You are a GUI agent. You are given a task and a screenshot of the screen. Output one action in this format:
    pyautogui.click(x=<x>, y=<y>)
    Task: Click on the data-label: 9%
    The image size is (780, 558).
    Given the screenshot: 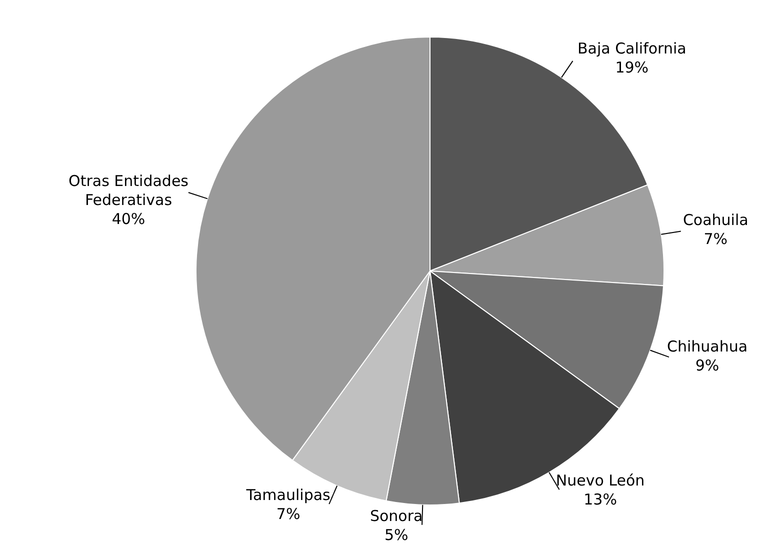 What is the action you would take?
    pyautogui.click(x=707, y=365)
    